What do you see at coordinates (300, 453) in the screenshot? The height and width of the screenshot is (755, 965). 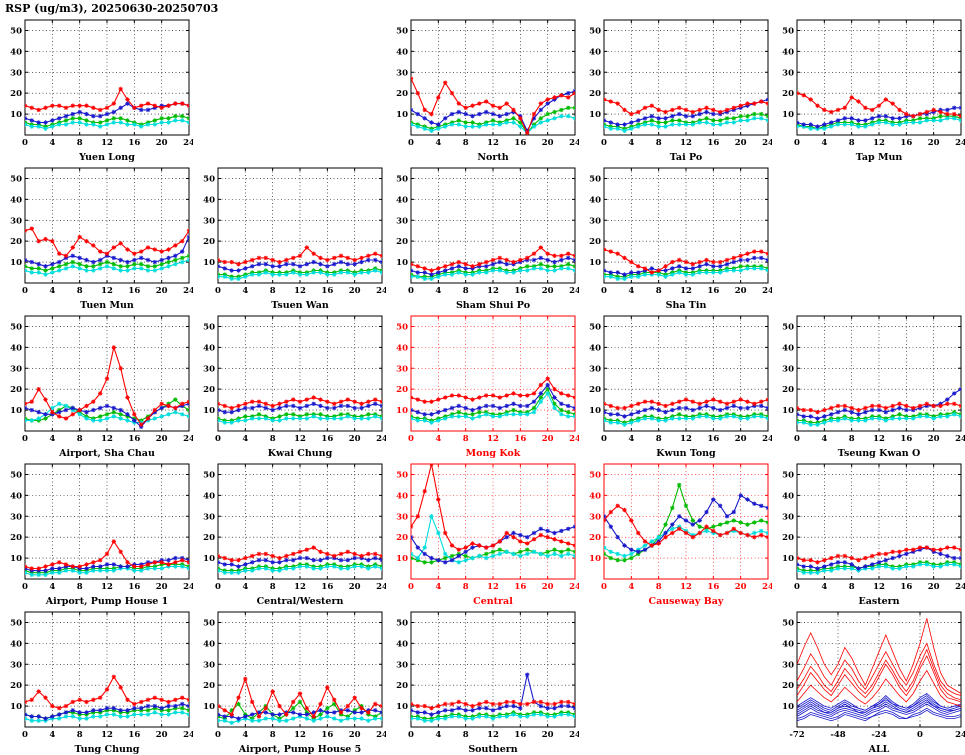 I see `chart-title: Kwai Chung` at bounding box center [300, 453].